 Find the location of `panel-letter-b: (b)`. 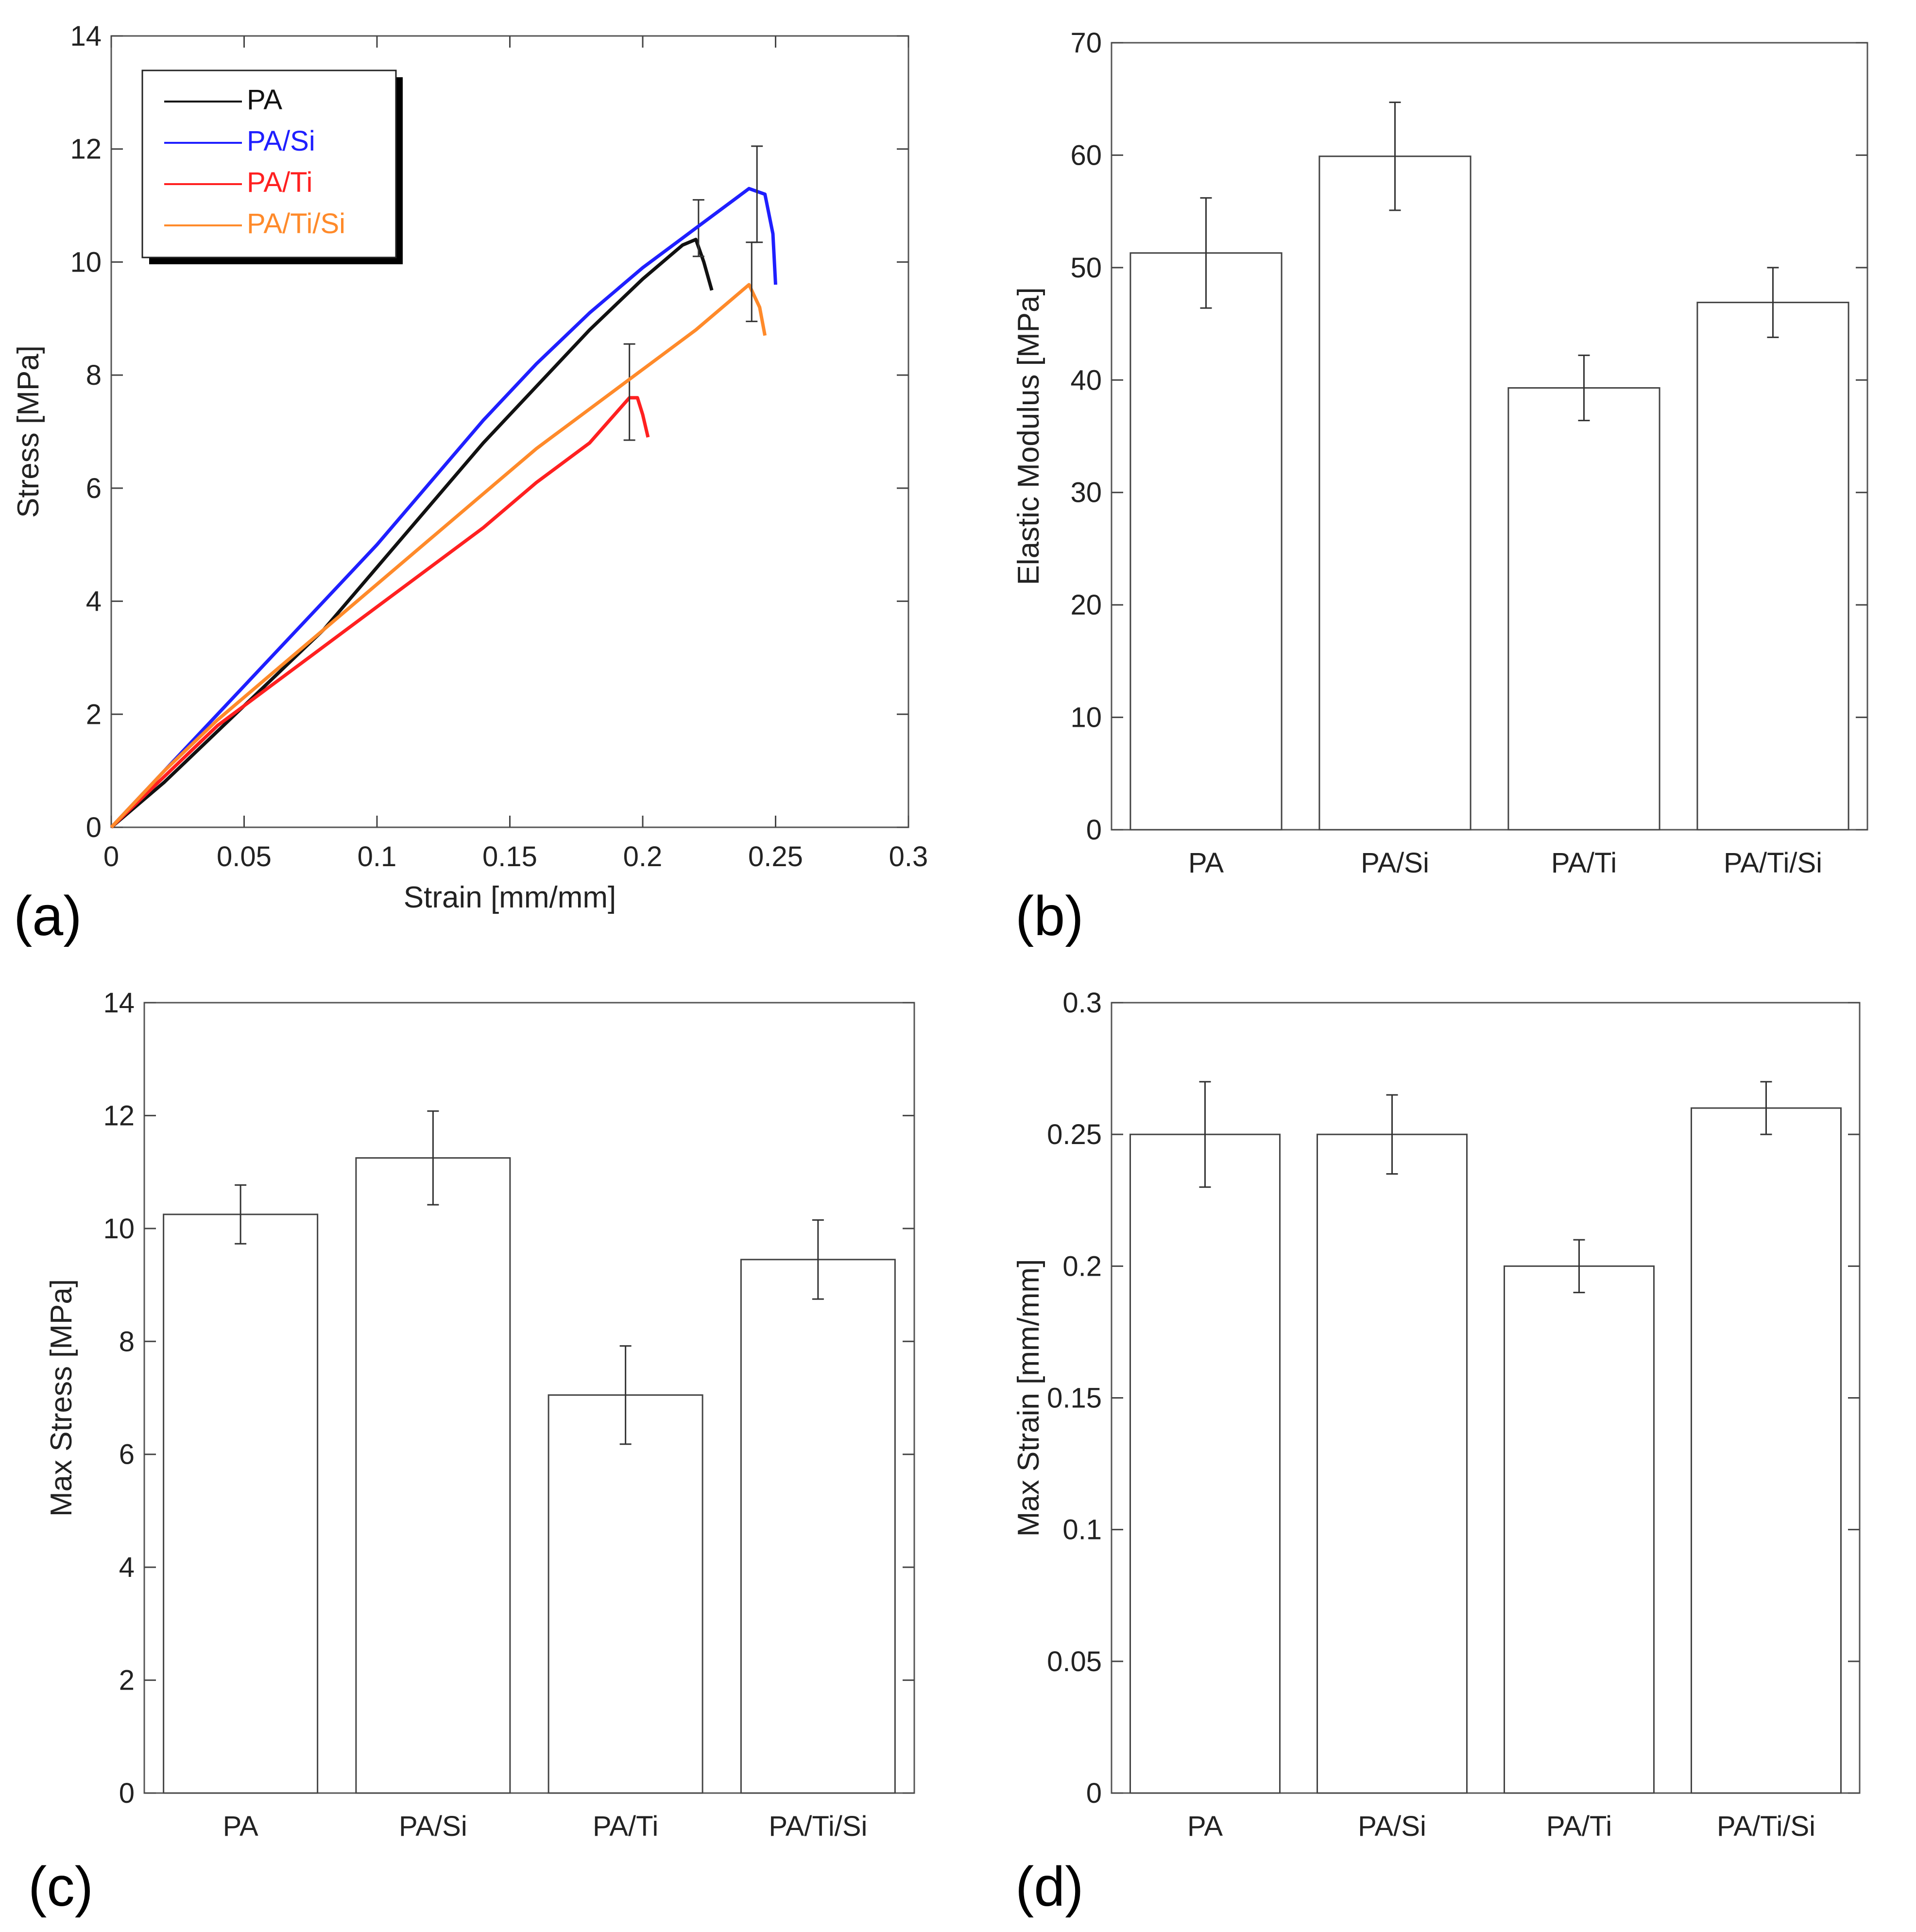

panel-letter-b: (b) is located at coordinates (1049, 916).